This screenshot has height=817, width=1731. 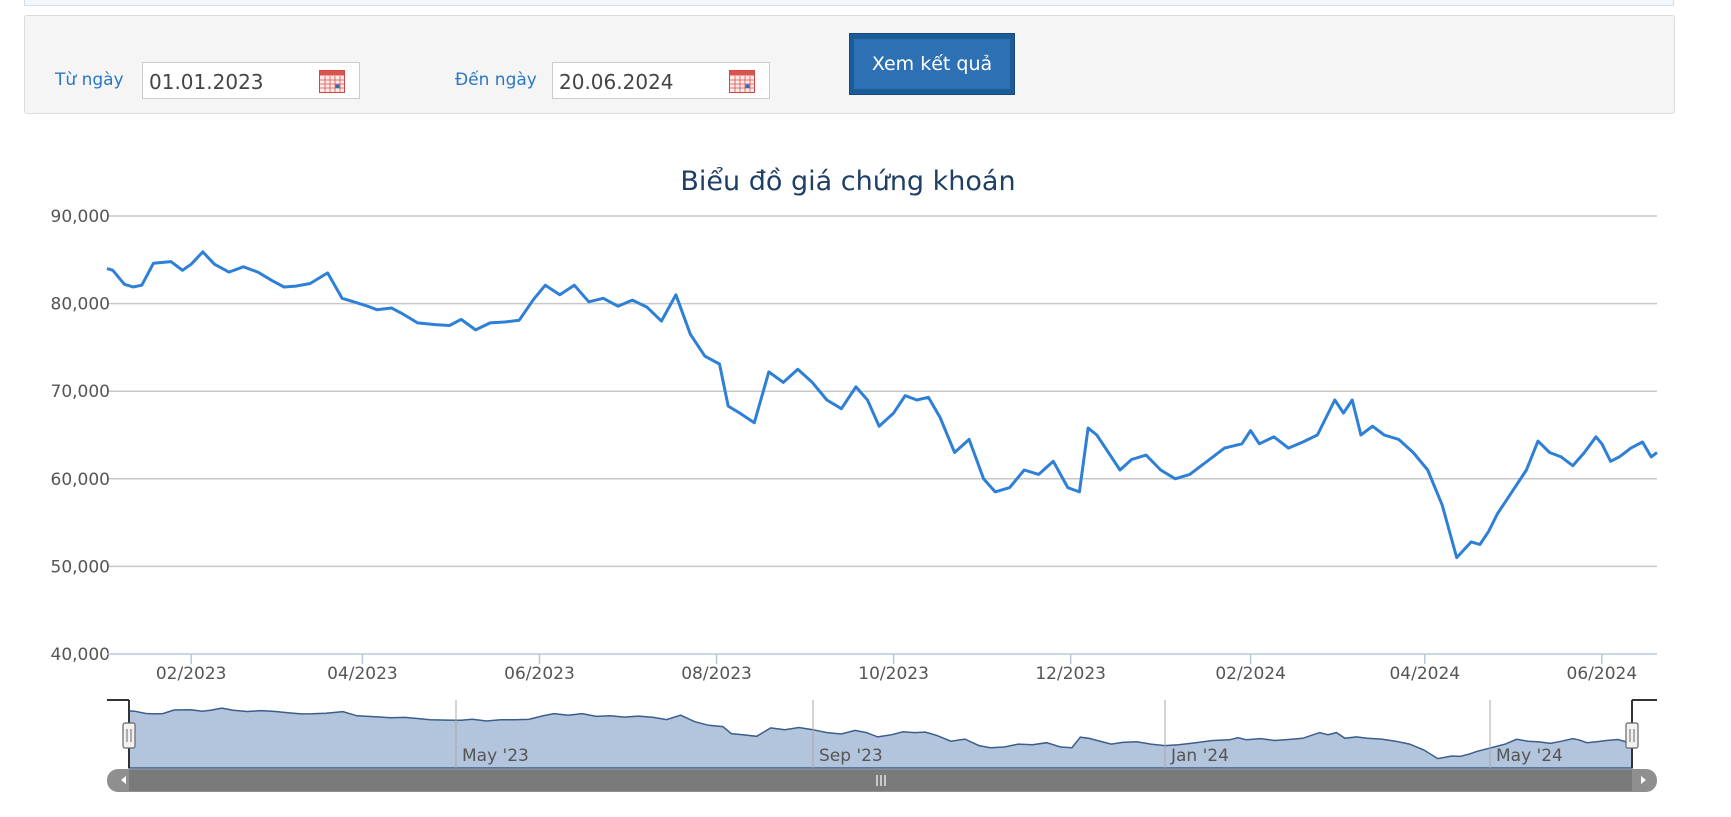 I want to click on date-filter-panel: Từ ngày 01.01.2023 Đến ngày 20.06.2024, so click(x=849, y=64).